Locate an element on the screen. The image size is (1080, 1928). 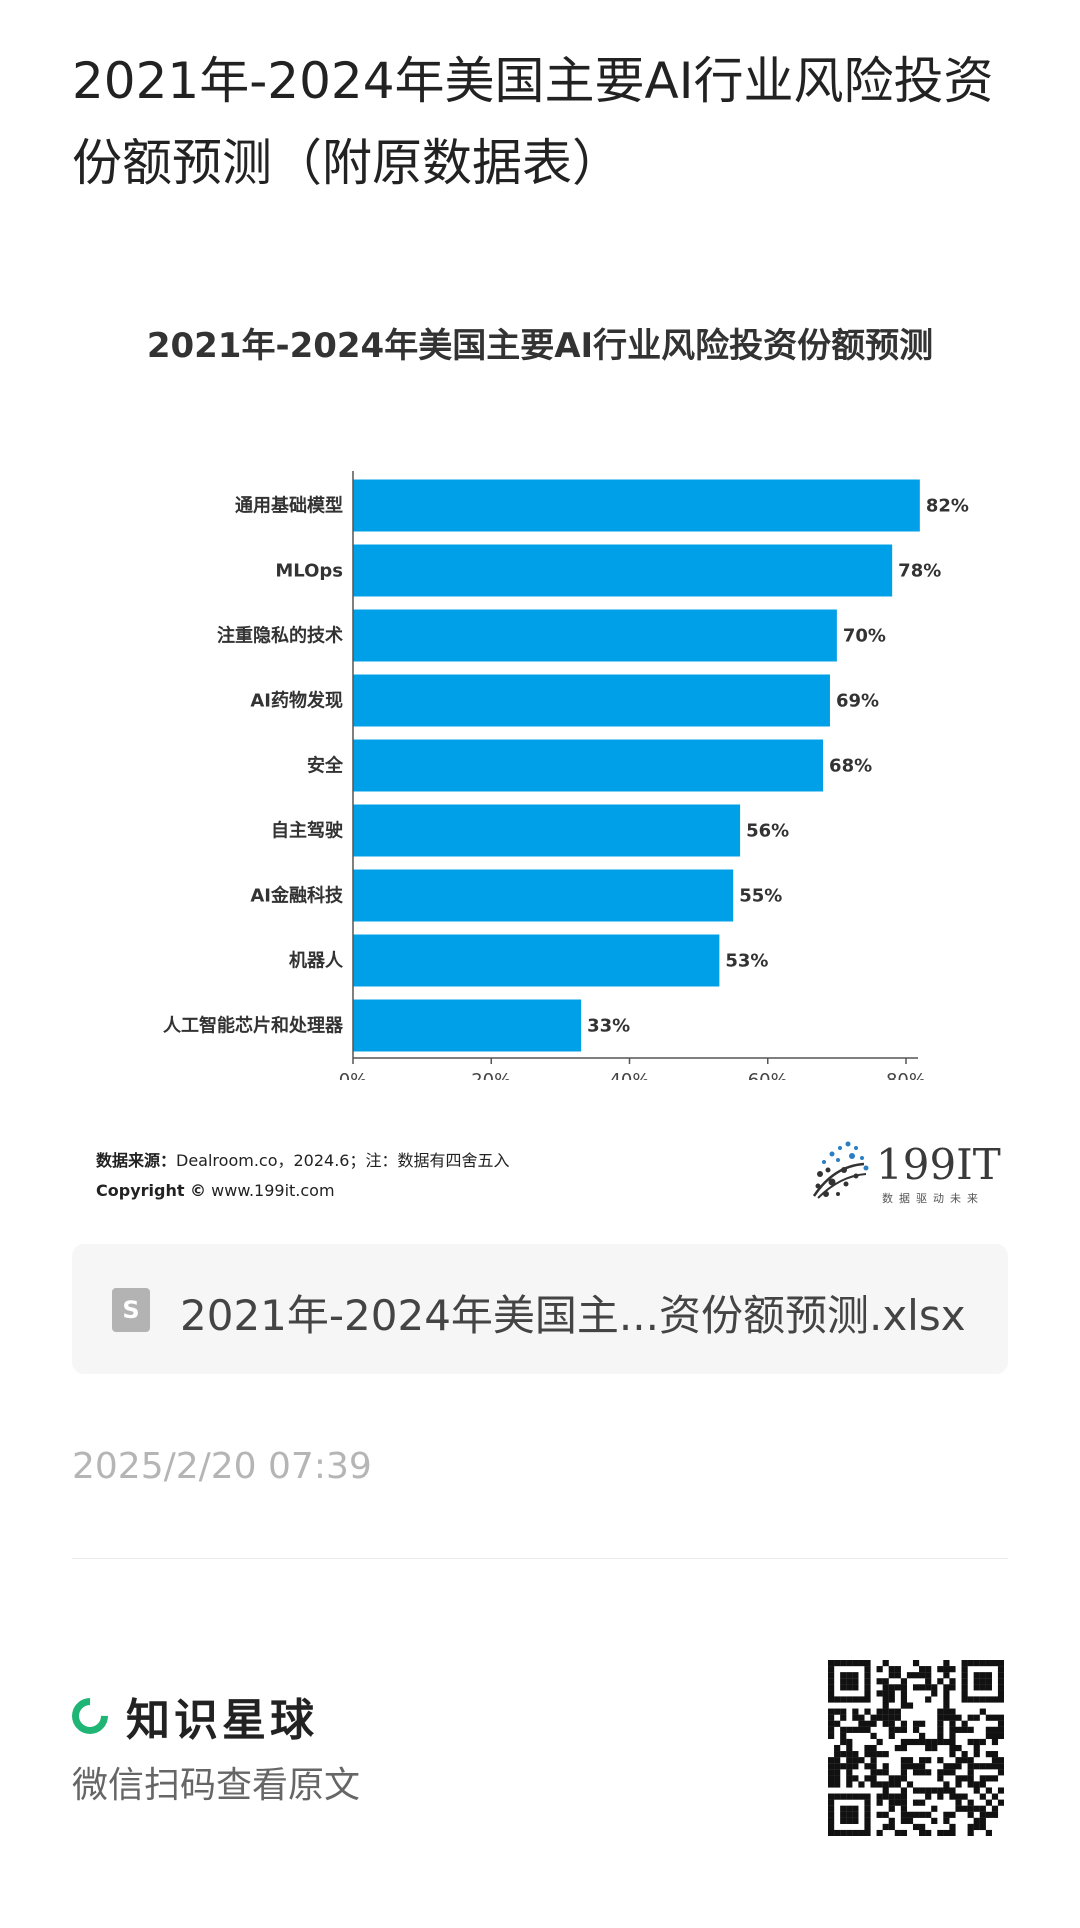
scan-hint: 微信扫码查看原文 is located at coordinates (216, 1785).